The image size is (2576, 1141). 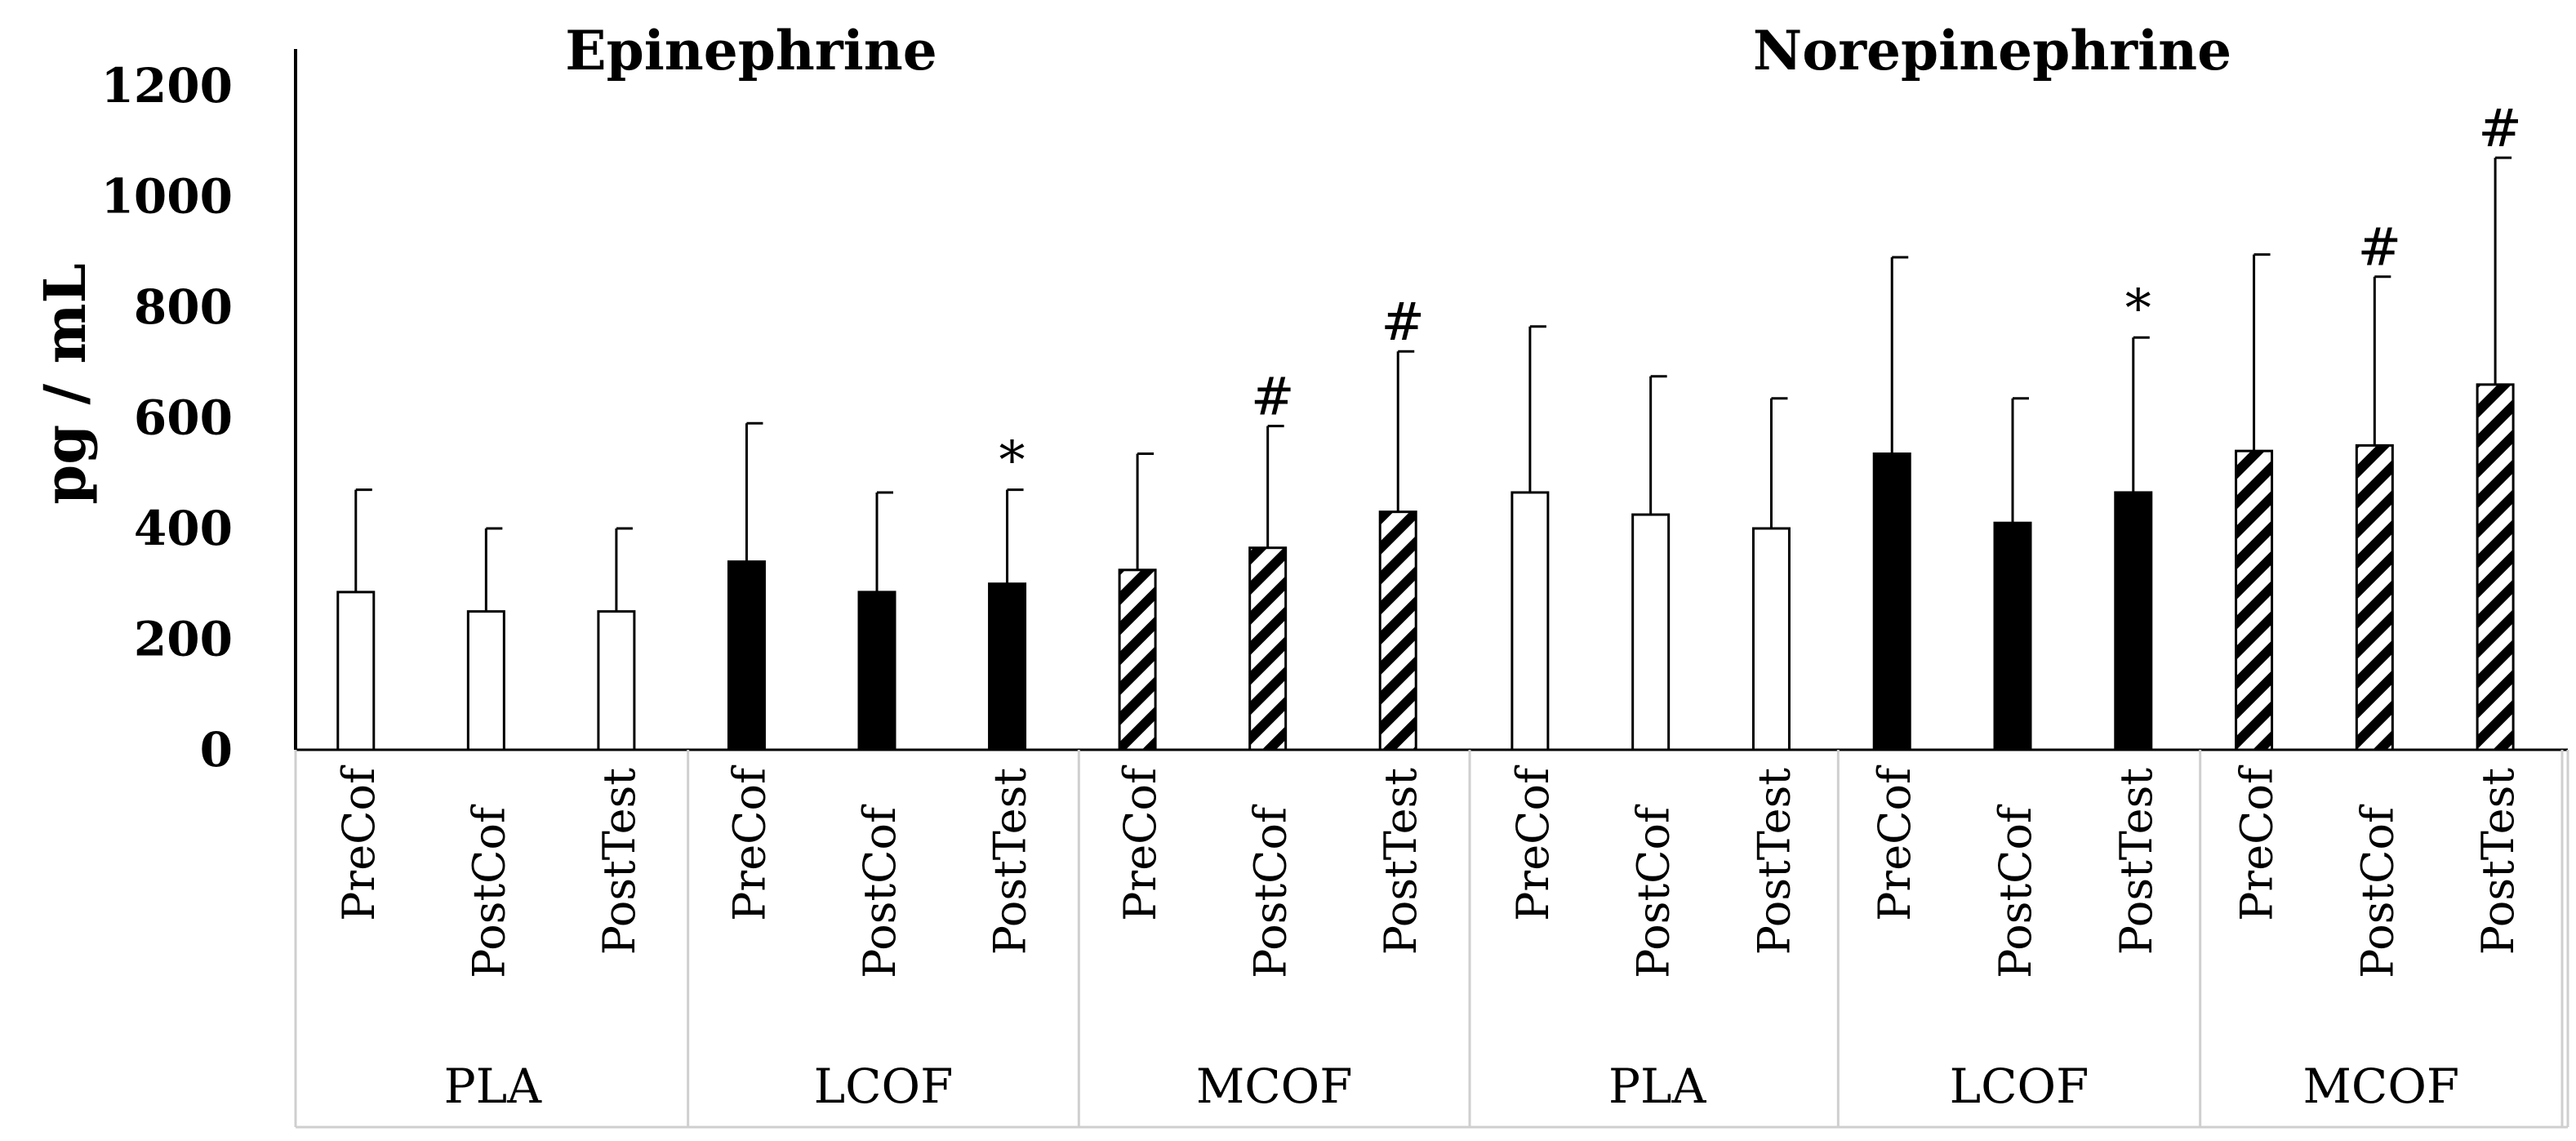 I want to click on y-tick-label: 0, so click(x=216, y=750).